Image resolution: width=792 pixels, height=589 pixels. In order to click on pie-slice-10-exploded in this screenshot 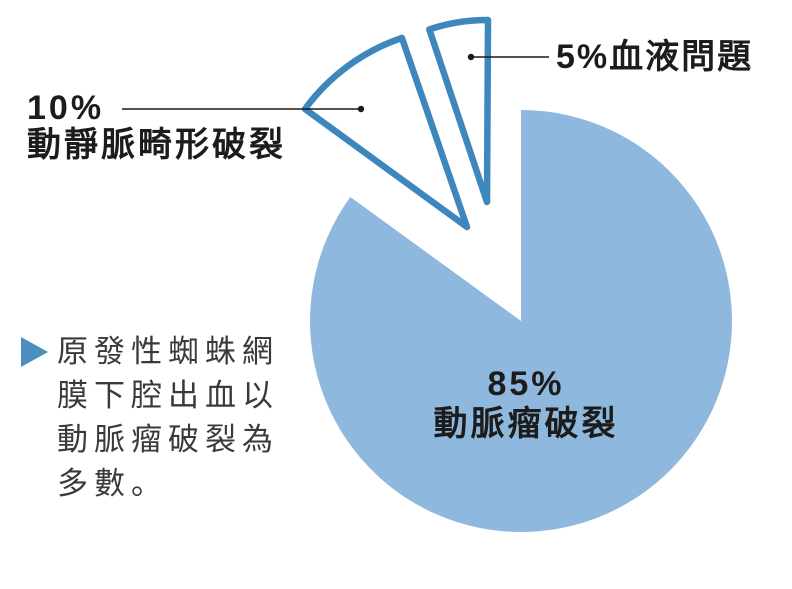, I will do `click(386, 132)`.